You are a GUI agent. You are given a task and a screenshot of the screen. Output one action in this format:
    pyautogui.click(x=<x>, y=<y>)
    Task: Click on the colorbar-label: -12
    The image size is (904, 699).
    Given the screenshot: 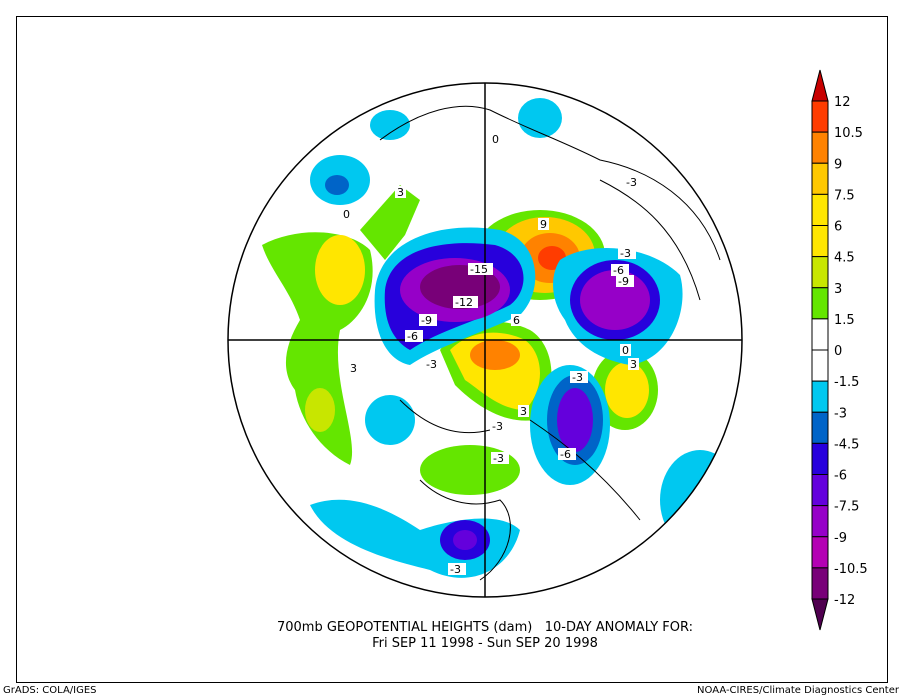 What is the action you would take?
    pyautogui.click(x=844, y=600)
    